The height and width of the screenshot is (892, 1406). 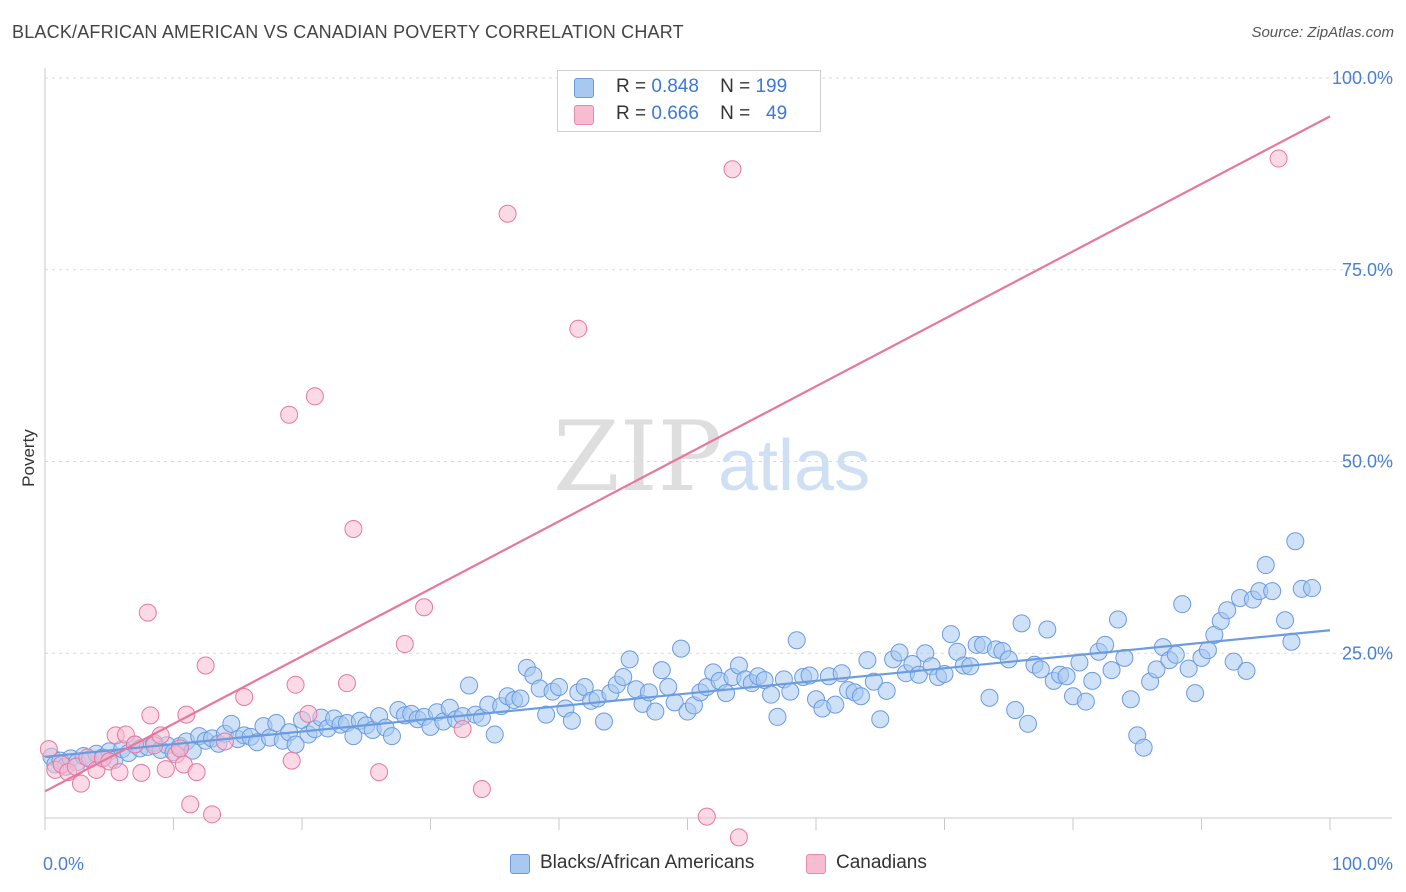 What do you see at coordinates (794, 466) in the screenshot?
I see `watermark-atlas: atlas` at bounding box center [794, 466].